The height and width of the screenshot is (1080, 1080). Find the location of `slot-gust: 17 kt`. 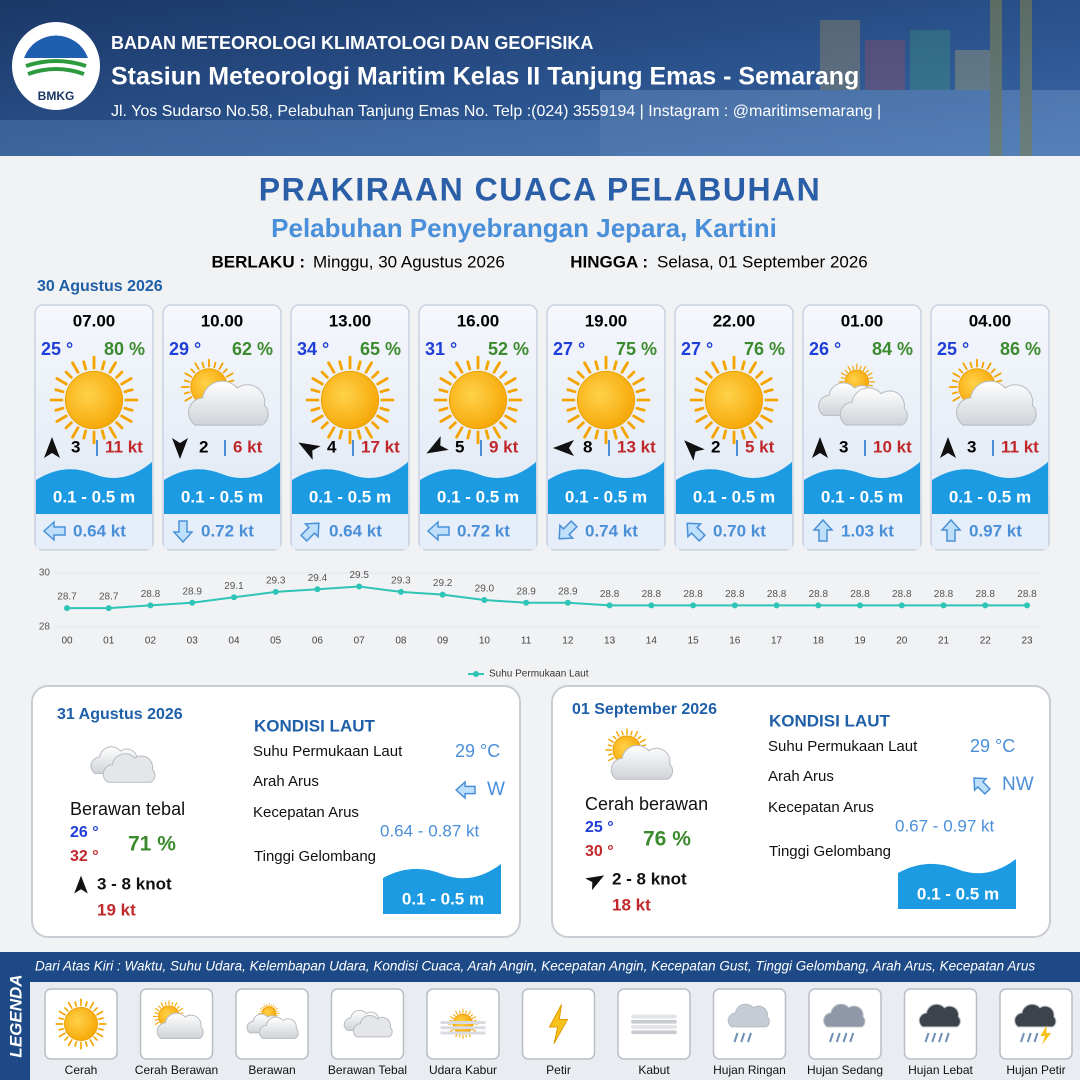

slot-gust: 17 kt is located at coordinates (380, 446).